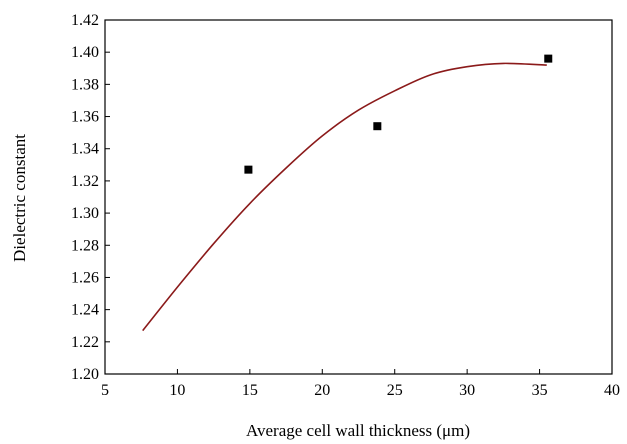 Image resolution: width=627 pixels, height=444 pixels. I want to click on y-tick-label: 1.42, so click(85, 20).